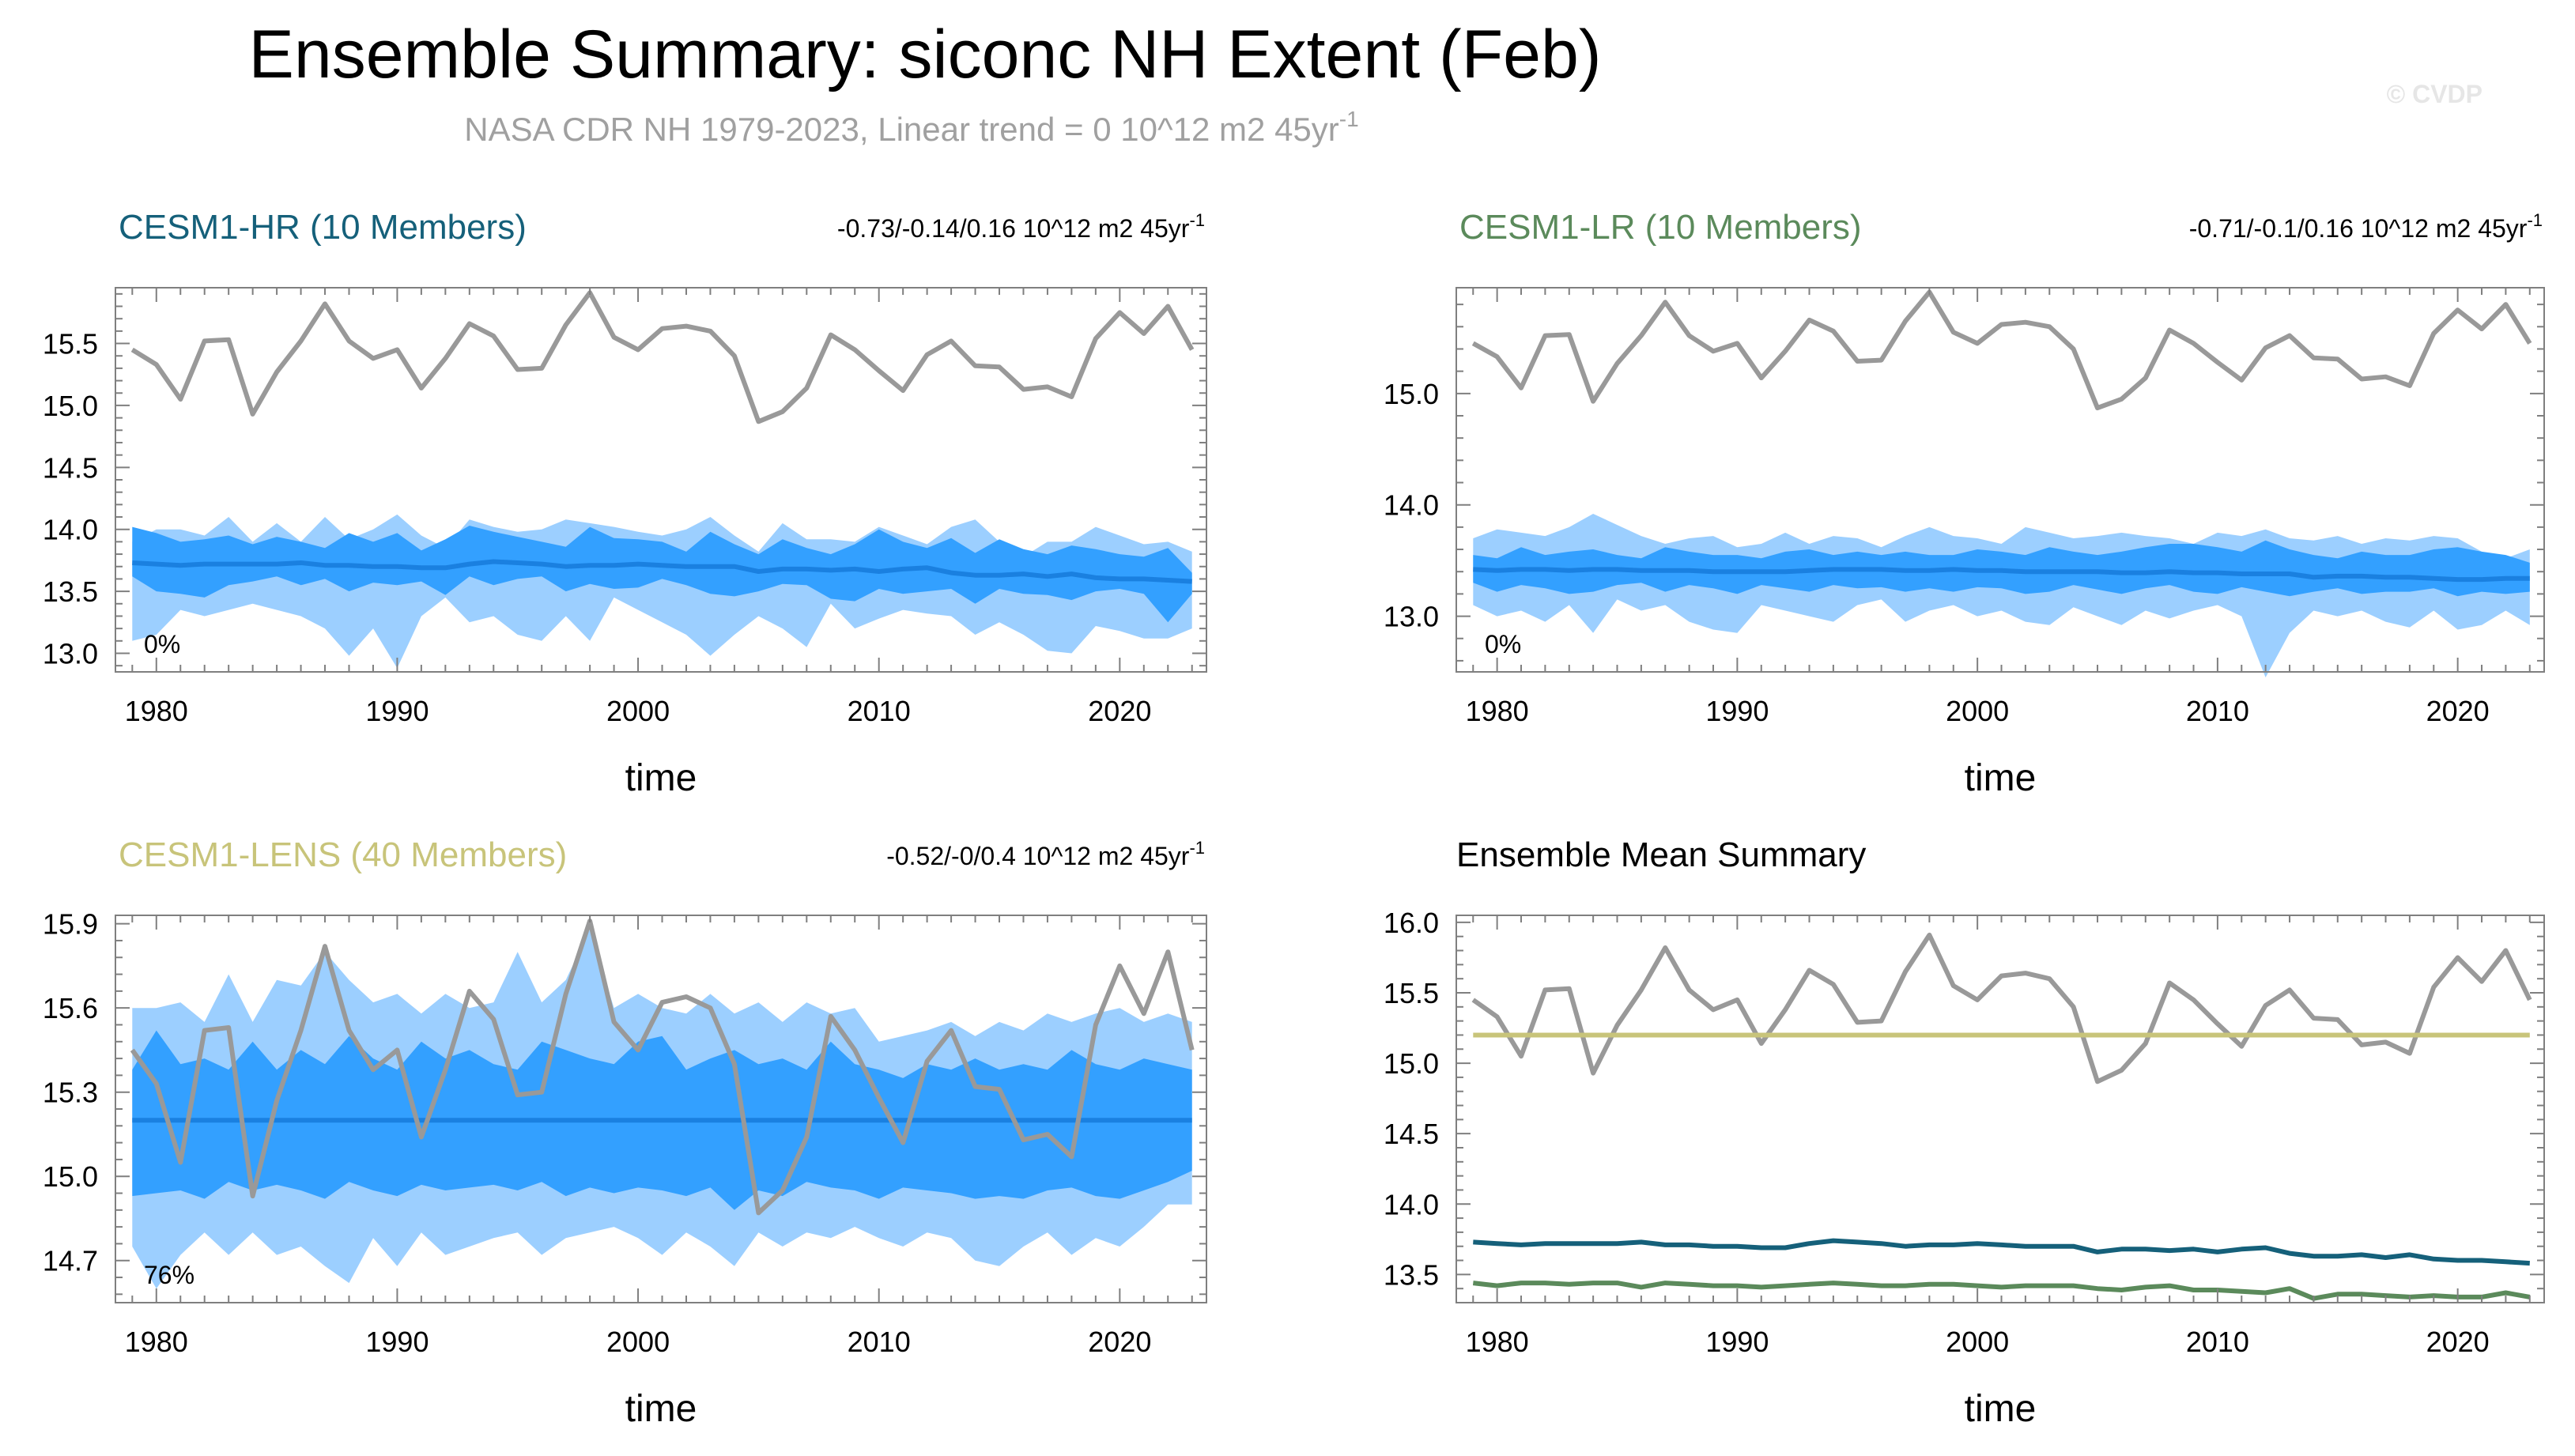 The image size is (2575, 1456). What do you see at coordinates (70, 924) in the screenshot?
I see `y-tick-label: 15.9` at bounding box center [70, 924].